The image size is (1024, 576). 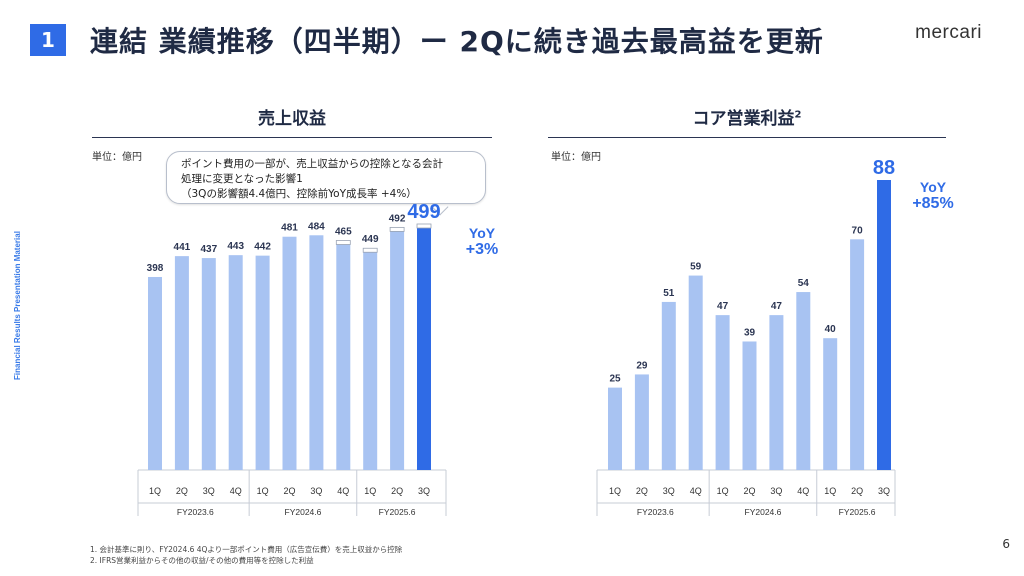 I want to click on core-op-value-label: 70, so click(x=858, y=230).